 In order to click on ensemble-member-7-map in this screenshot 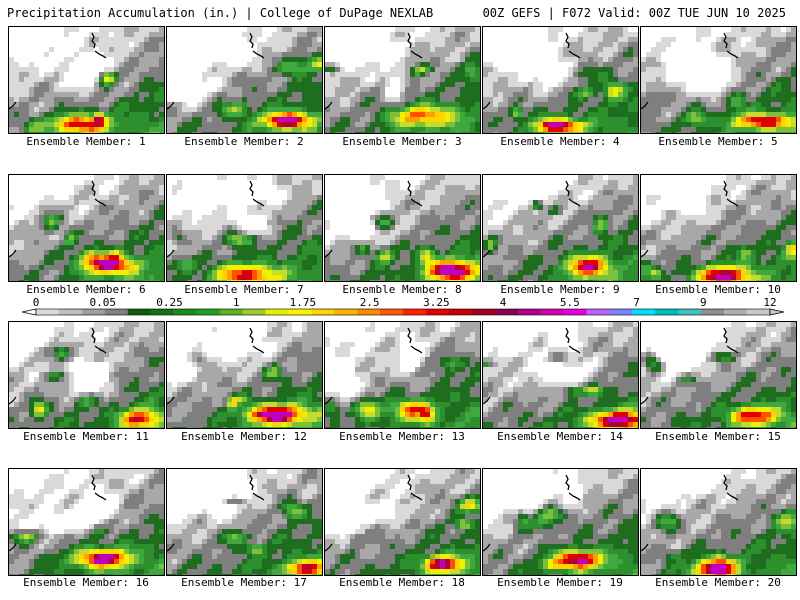, I will do `click(244, 228)`.